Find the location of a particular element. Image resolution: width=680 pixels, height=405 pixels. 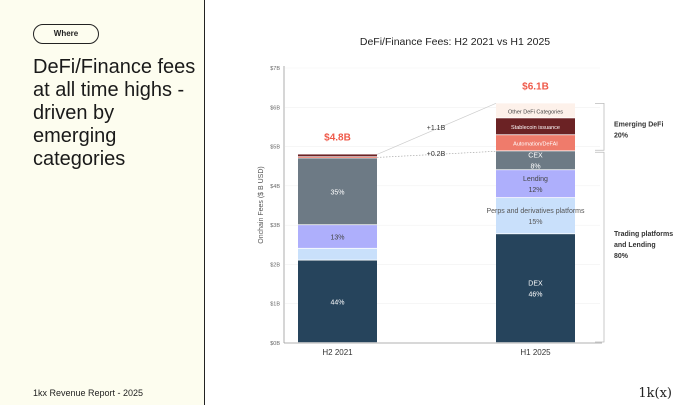

total-label: $4.8B is located at coordinates (337, 137).